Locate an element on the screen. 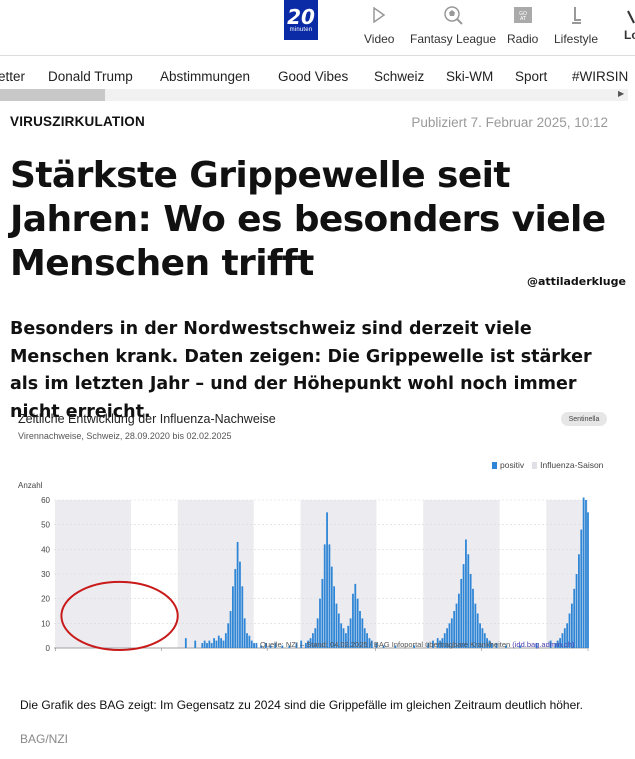 The image size is (635, 759). y-tick-label: 20 is located at coordinates (45, 599).